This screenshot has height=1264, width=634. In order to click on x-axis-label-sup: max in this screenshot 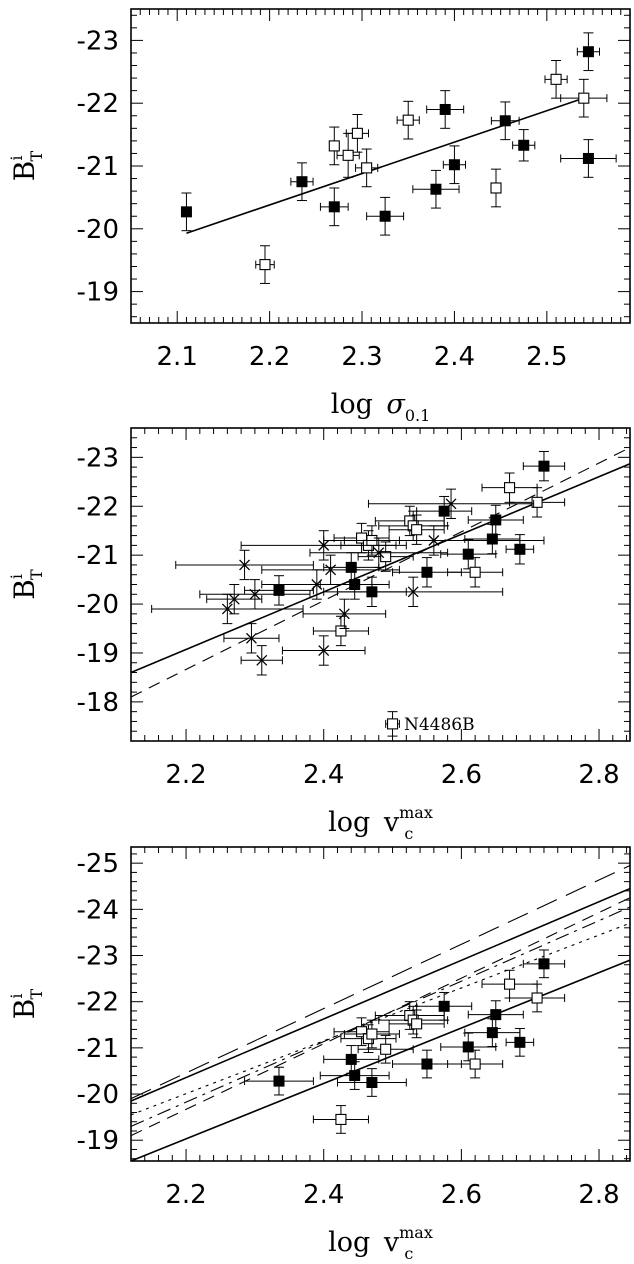, I will do `click(416, 812)`.